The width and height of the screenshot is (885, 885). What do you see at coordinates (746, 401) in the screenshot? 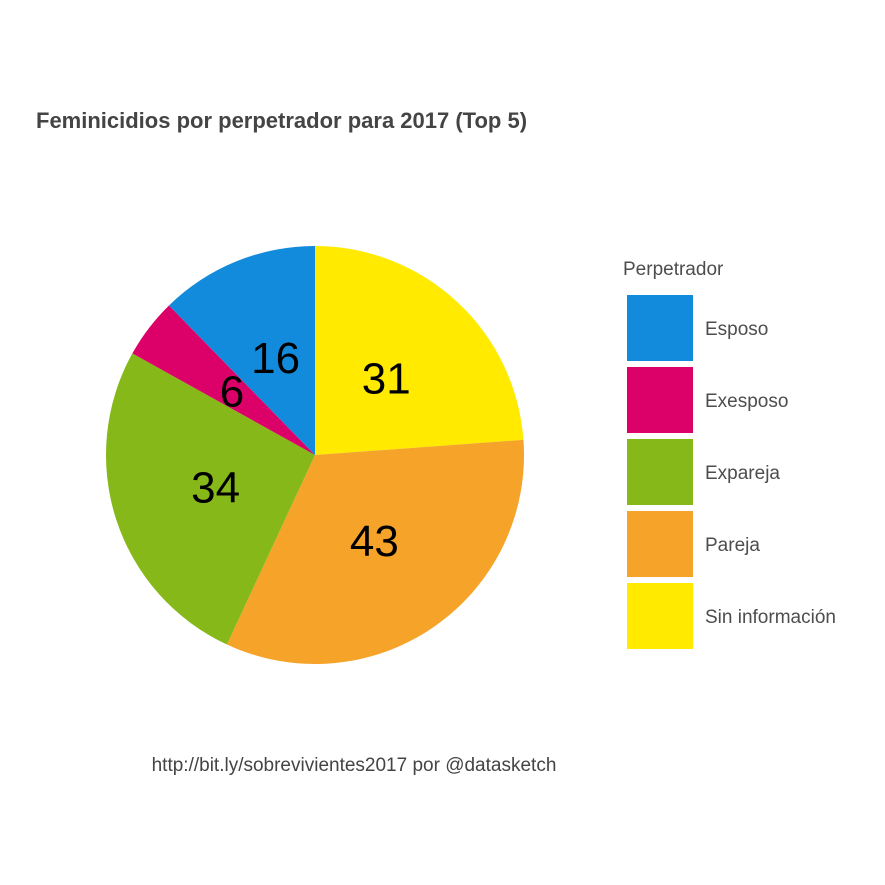
I see `legend-label-exesposo: Exesposo` at bounding box center [746, 401].